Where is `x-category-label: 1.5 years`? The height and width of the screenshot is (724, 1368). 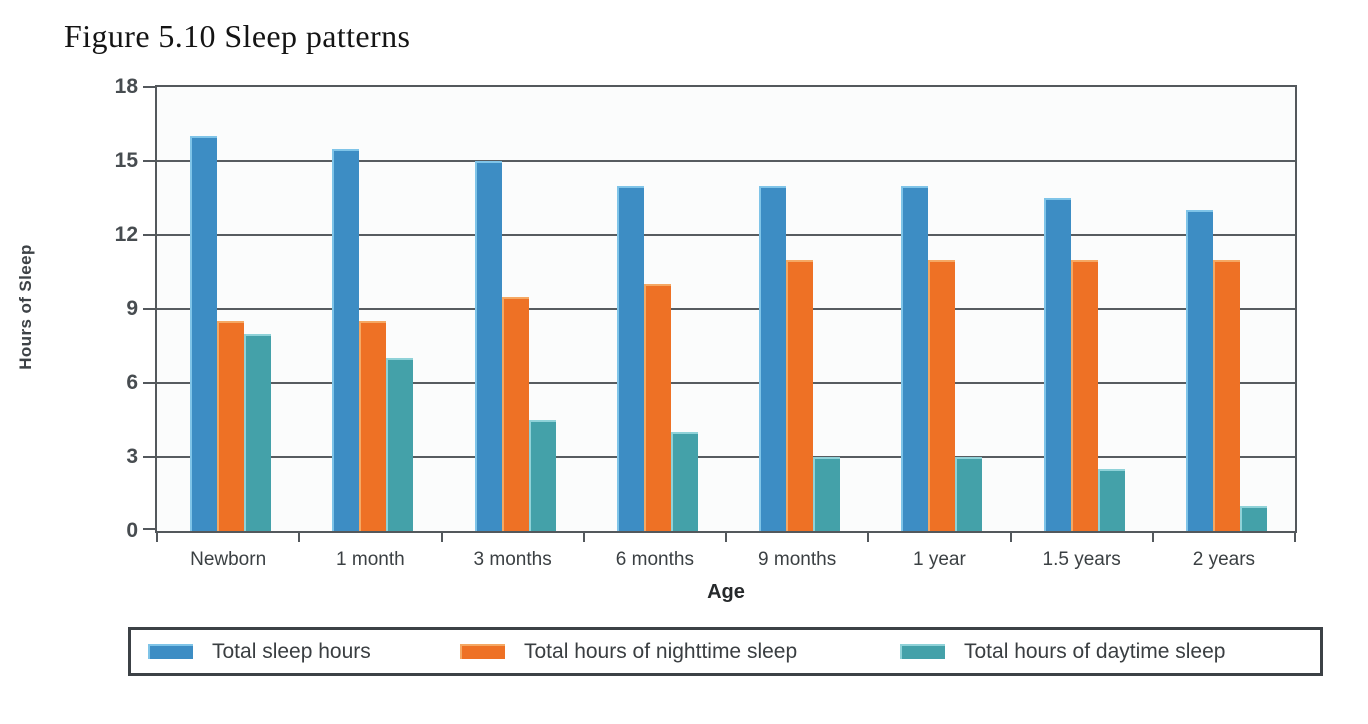
x-category-label: 1.5 years is located at coordinates (1081, 559).